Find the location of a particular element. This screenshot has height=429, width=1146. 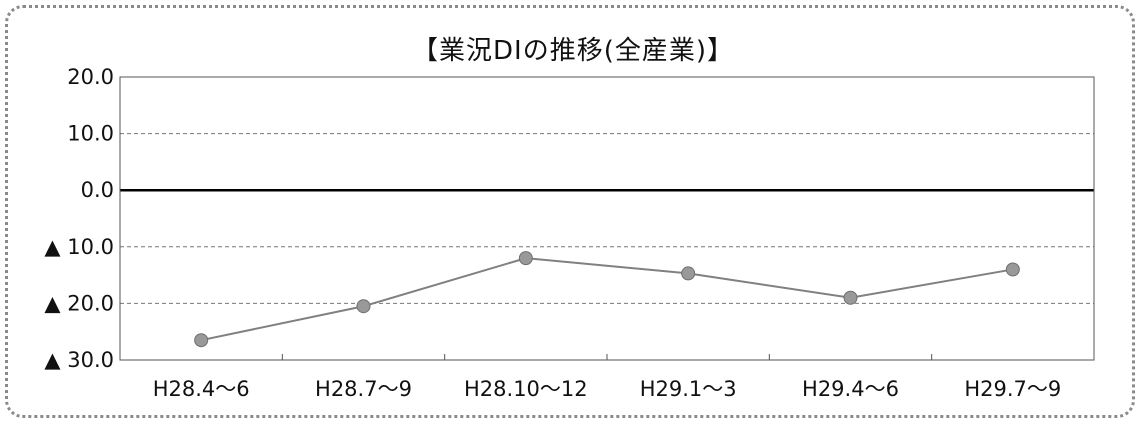

chart-title: 【業況DIの推移(全産業)】 is located at coordinates (573, 51).